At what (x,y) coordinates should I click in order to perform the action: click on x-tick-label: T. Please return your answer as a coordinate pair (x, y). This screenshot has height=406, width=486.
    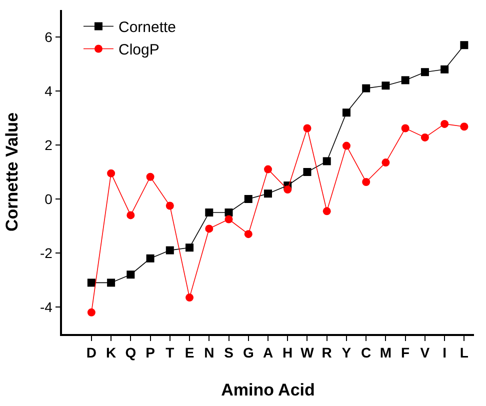
    Looking at the image, I should click on (170, 352).